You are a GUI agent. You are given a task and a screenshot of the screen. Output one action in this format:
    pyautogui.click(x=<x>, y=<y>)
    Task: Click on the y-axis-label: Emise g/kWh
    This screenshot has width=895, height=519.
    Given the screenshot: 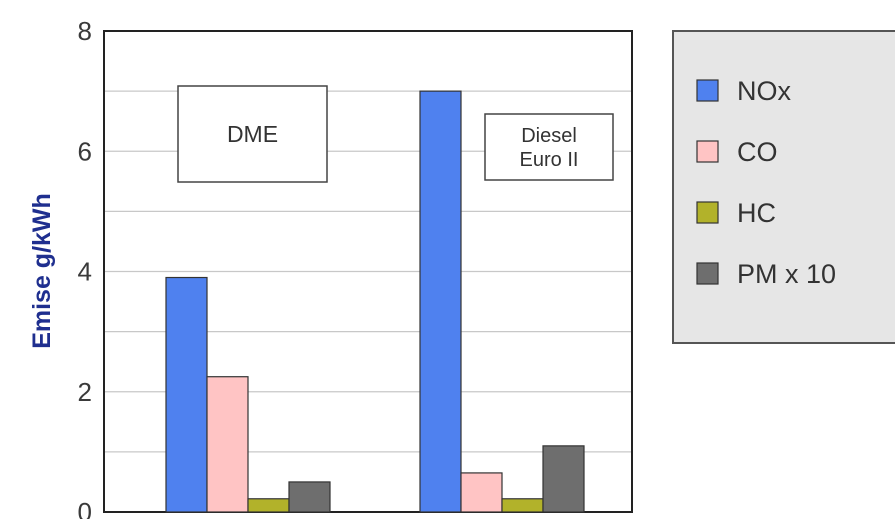 What is the action you would take?
    pyautogui.click(x=42, y=271)
    